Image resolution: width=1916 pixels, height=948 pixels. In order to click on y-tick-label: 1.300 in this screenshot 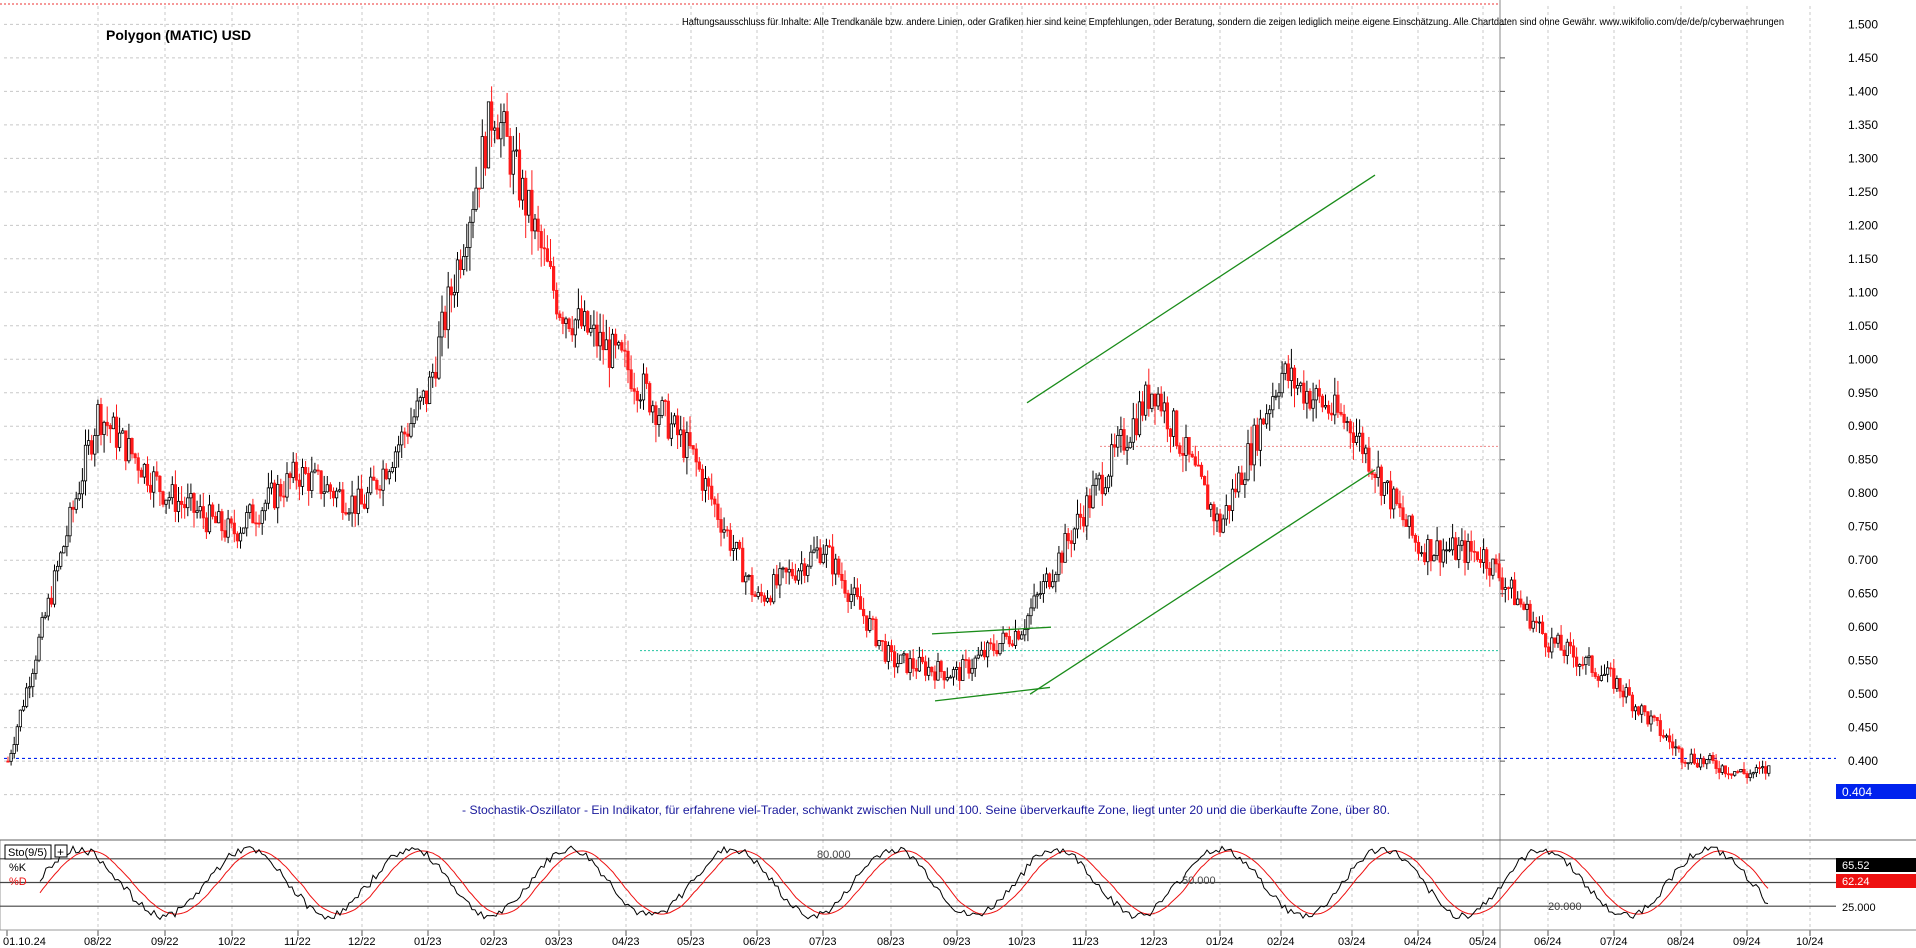, I will do `click(1863, 158)`.